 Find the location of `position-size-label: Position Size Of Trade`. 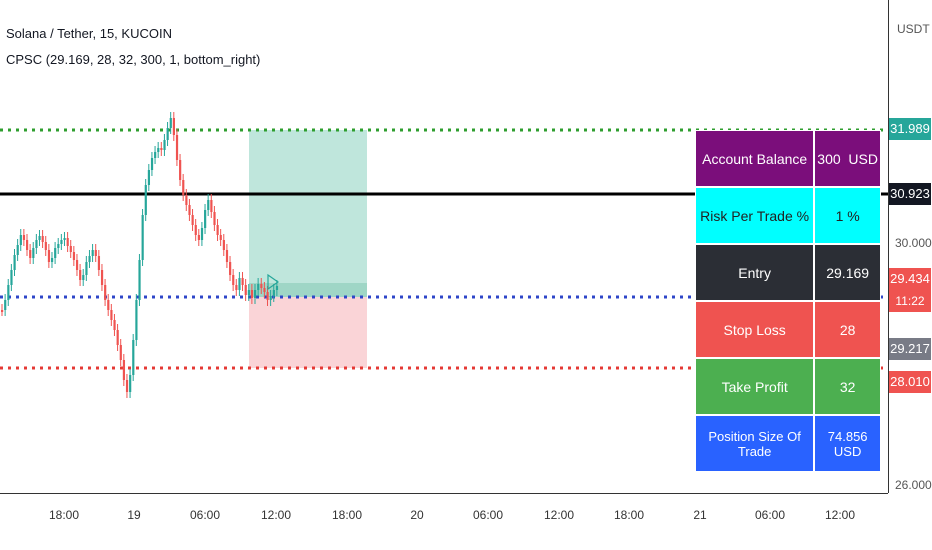

position-size-label: Position Size Of Trade is located at coordinates (755, 443).